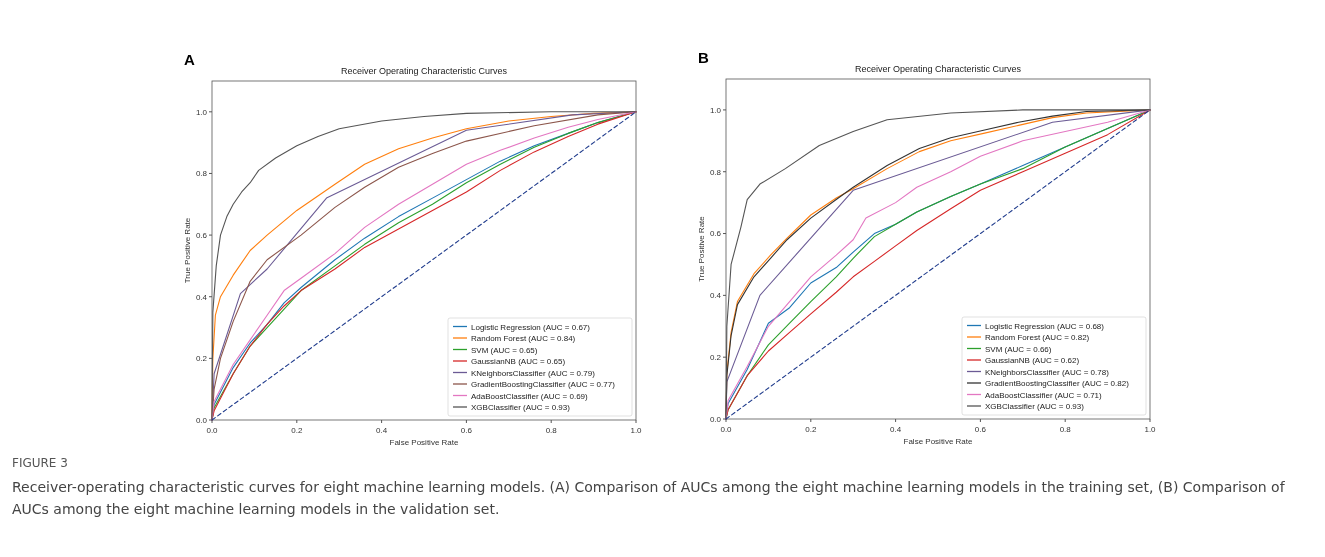 This screenshot has width=1325, height=557. I want to click on legend-label: Logistic Regression (AUC = 0.68), so click(1045, 326).